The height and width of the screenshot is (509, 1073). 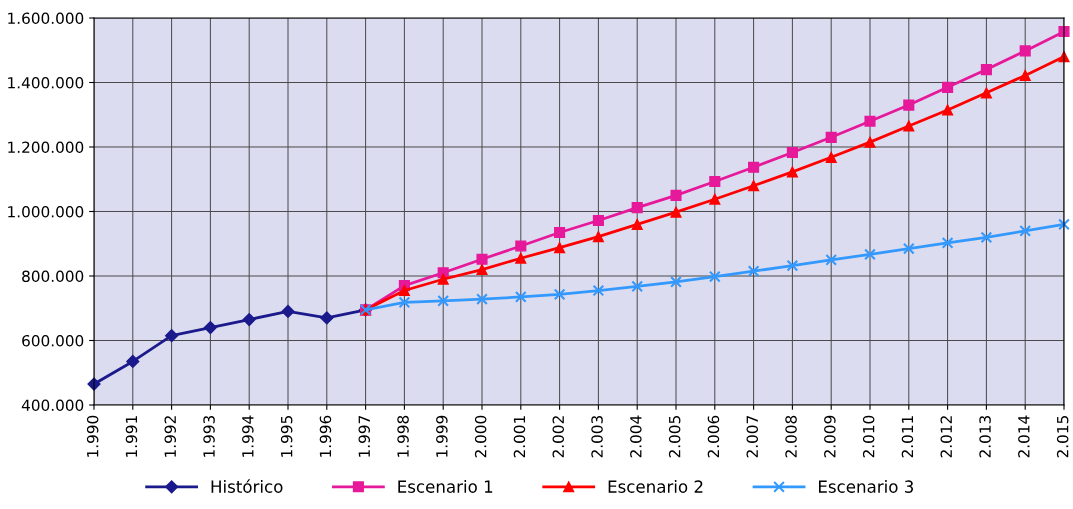 I want to click on x-tick-label: 2.004, so click(x=636, y=436).